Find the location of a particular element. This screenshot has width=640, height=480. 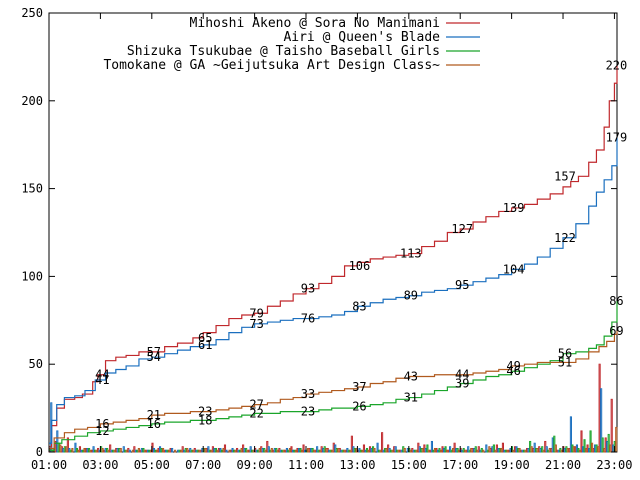

y-tick-label: 200 is located at coordinates (32, 101).